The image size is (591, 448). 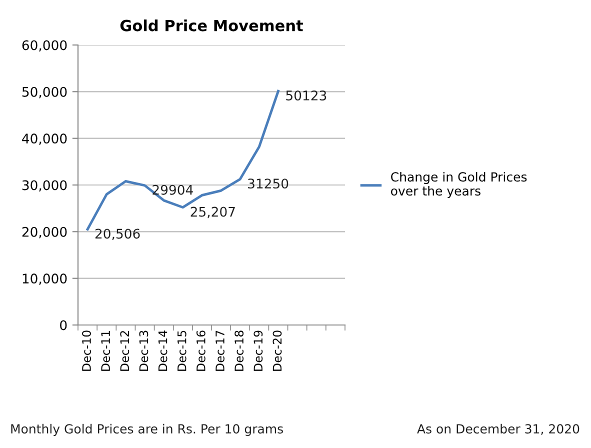 I want to click on chart-title: Gold Price Movement, so click(x=212, y=26).